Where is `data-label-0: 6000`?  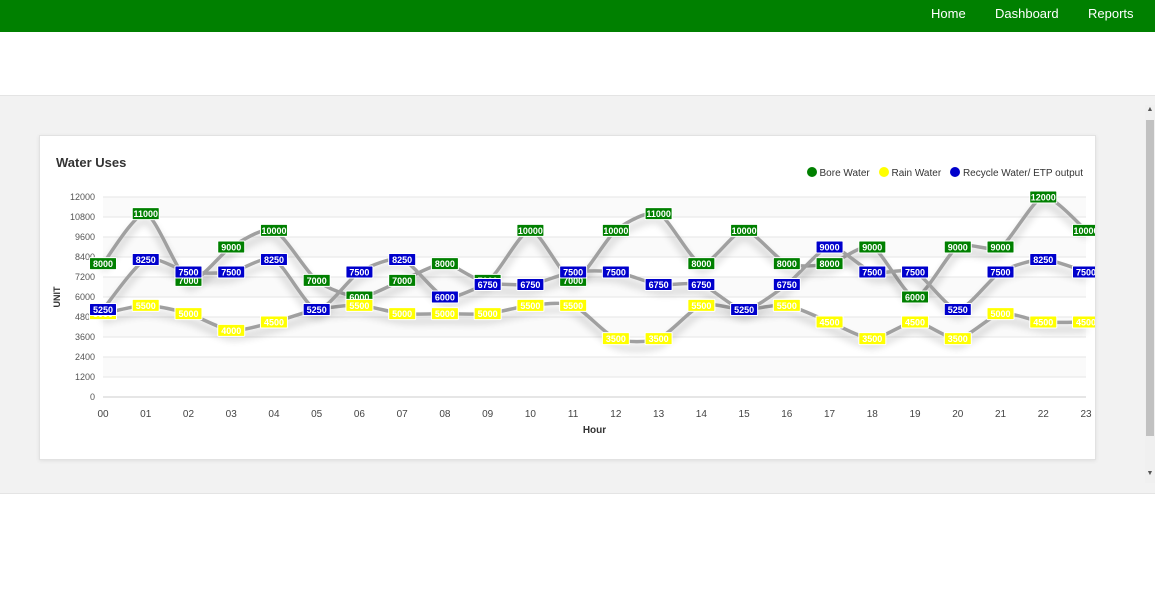
data-label-0: 6000 is located at coordinates (915, 298).